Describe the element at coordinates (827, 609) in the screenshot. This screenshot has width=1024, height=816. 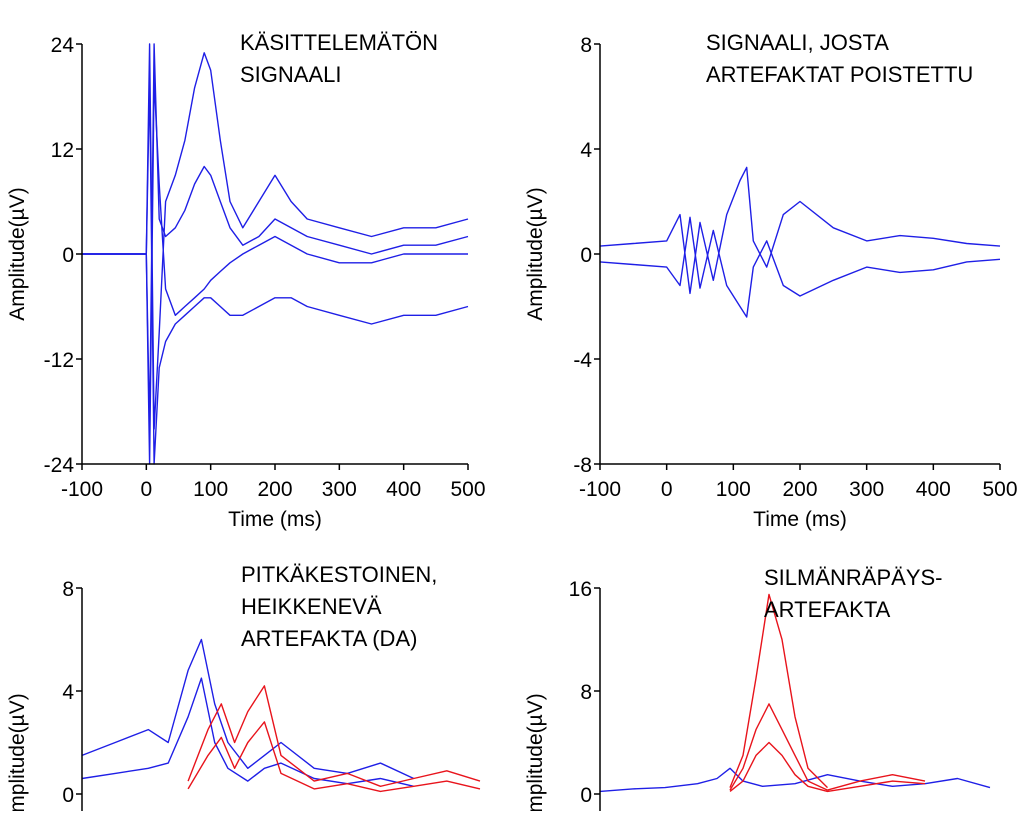
I see `panel-annotation: ARTEFAKTA` at that location.